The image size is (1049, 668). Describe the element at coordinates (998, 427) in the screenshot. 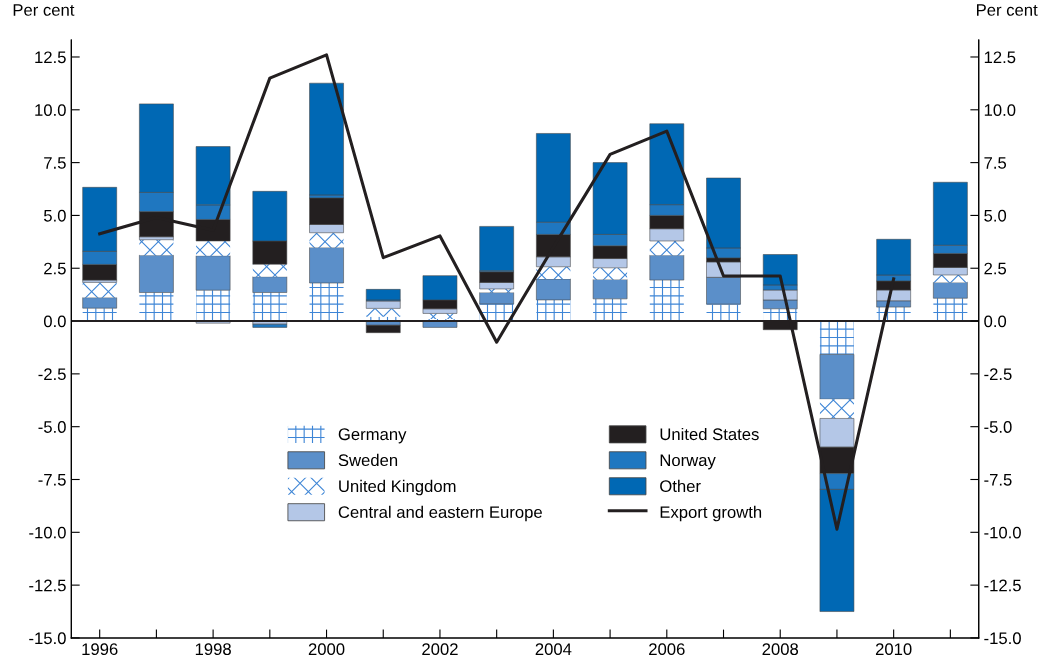

I see `y2-tick-label: -5.0` at that location.